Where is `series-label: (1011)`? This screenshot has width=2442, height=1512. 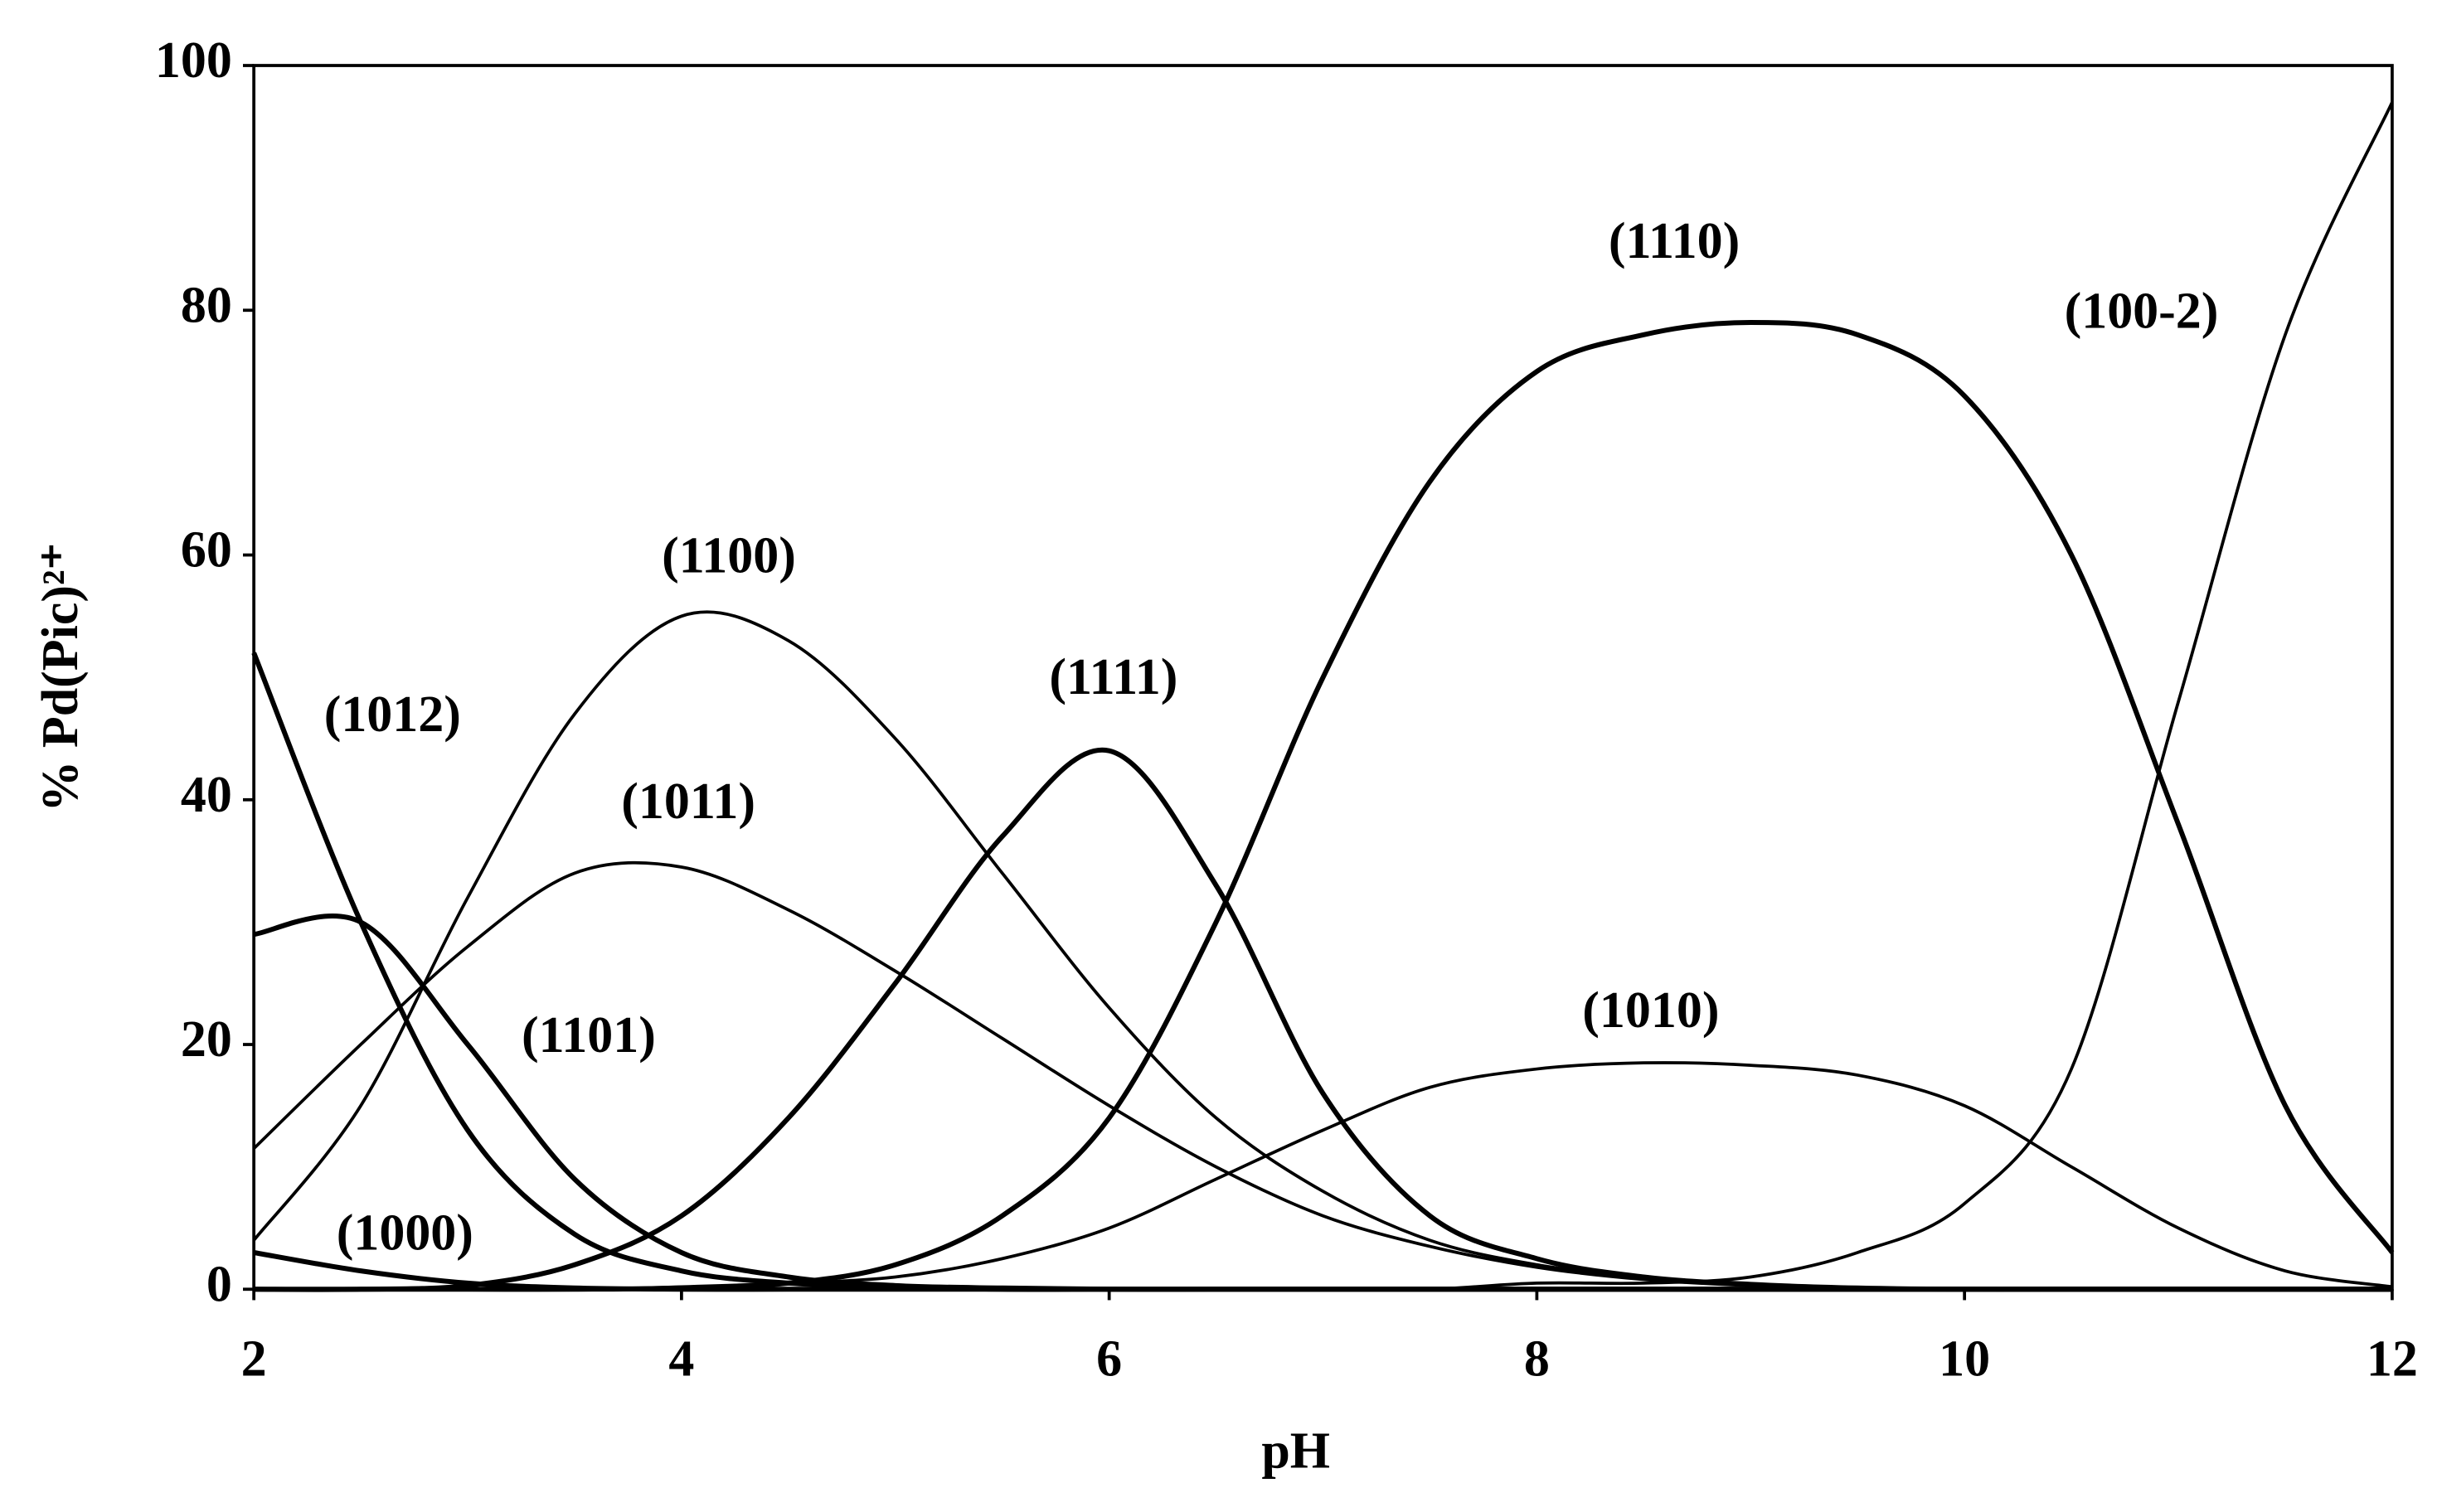 series-label: (1011) is located at coordinates (688, 801).